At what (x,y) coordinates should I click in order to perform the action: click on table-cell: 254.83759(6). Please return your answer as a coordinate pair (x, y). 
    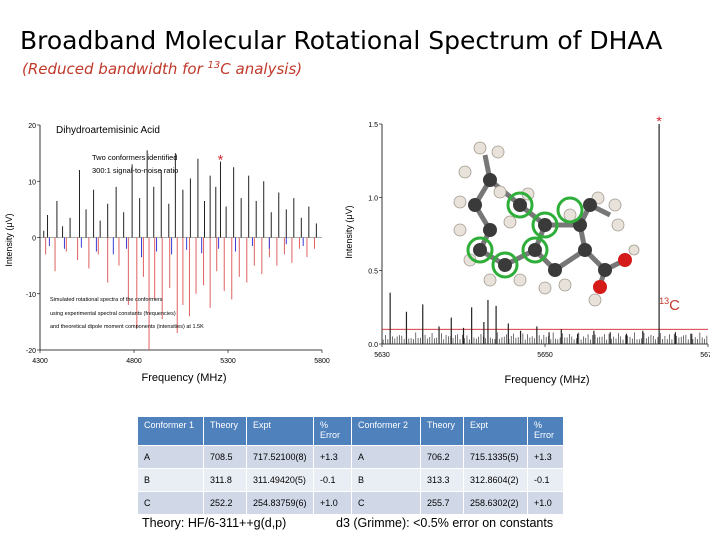
    Looking at the image, I should click on (280, 503).